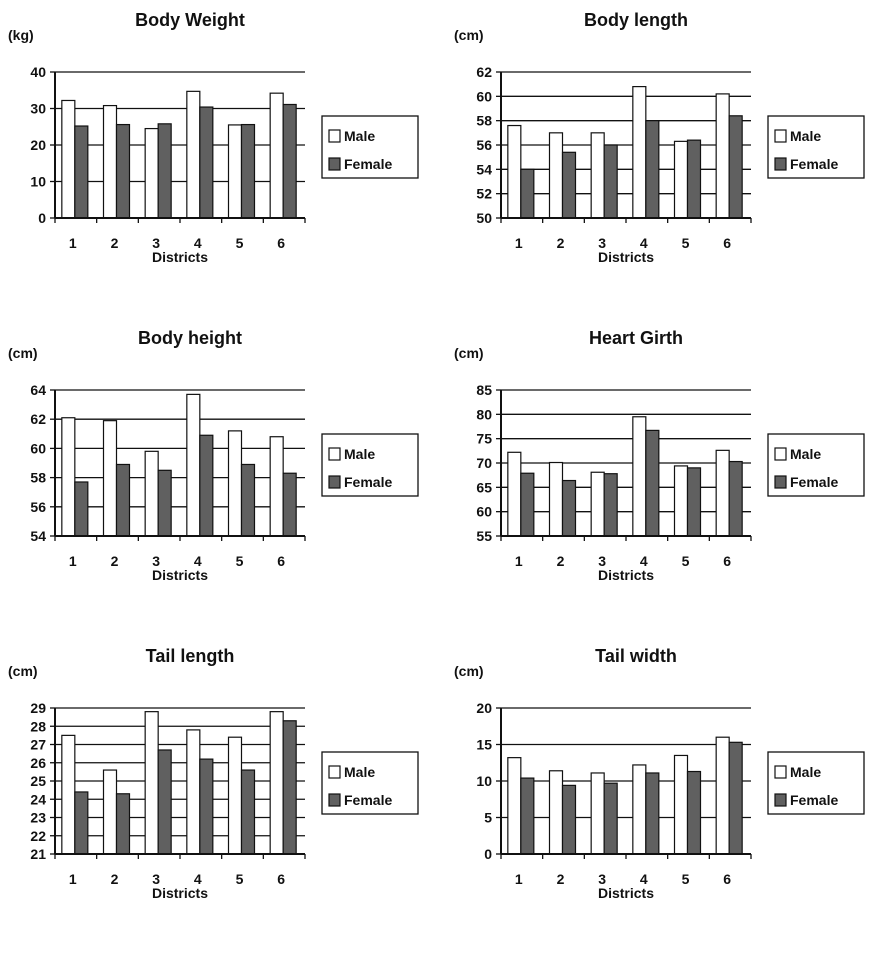 The image size is (892, 955). I want to click on y-tick-label: 40, so click(38, 72).